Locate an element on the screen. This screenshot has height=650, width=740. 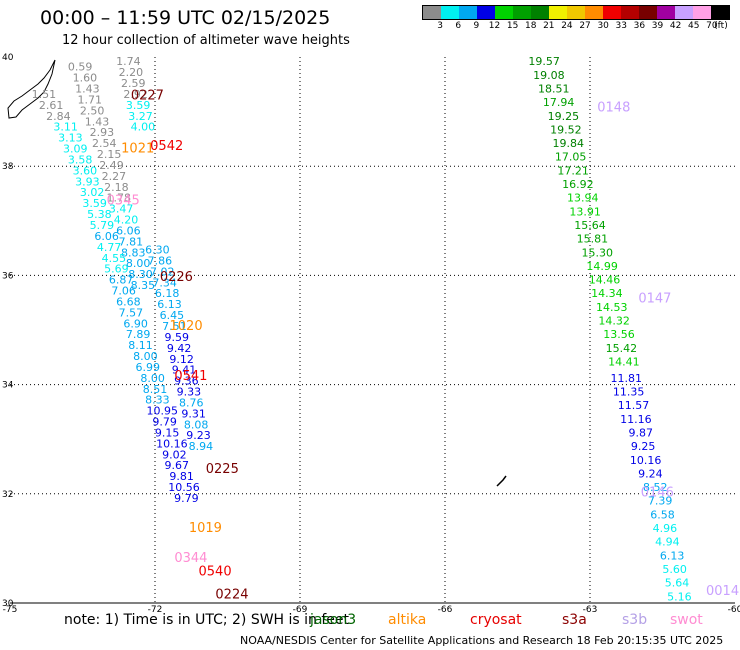
satellite-legend-item: jason3 is located at coordinates (333, 620).